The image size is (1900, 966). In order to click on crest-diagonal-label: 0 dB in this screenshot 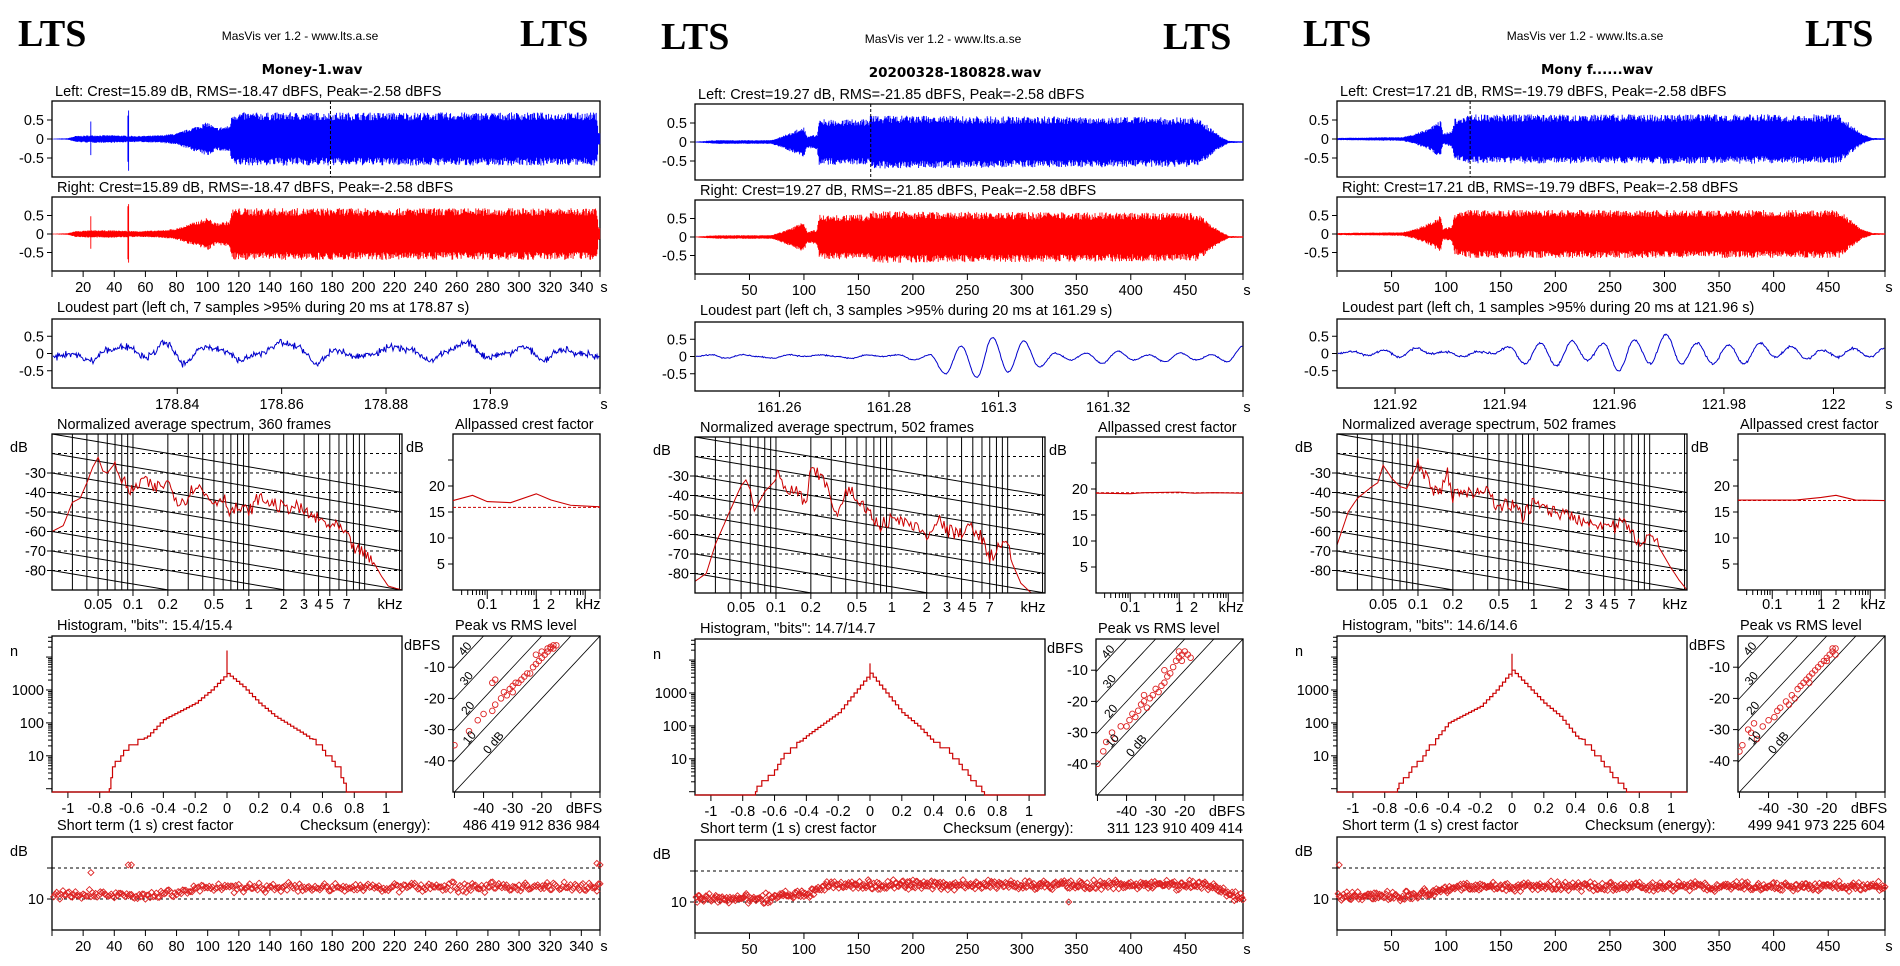, I will do `click(1778, 743)`.